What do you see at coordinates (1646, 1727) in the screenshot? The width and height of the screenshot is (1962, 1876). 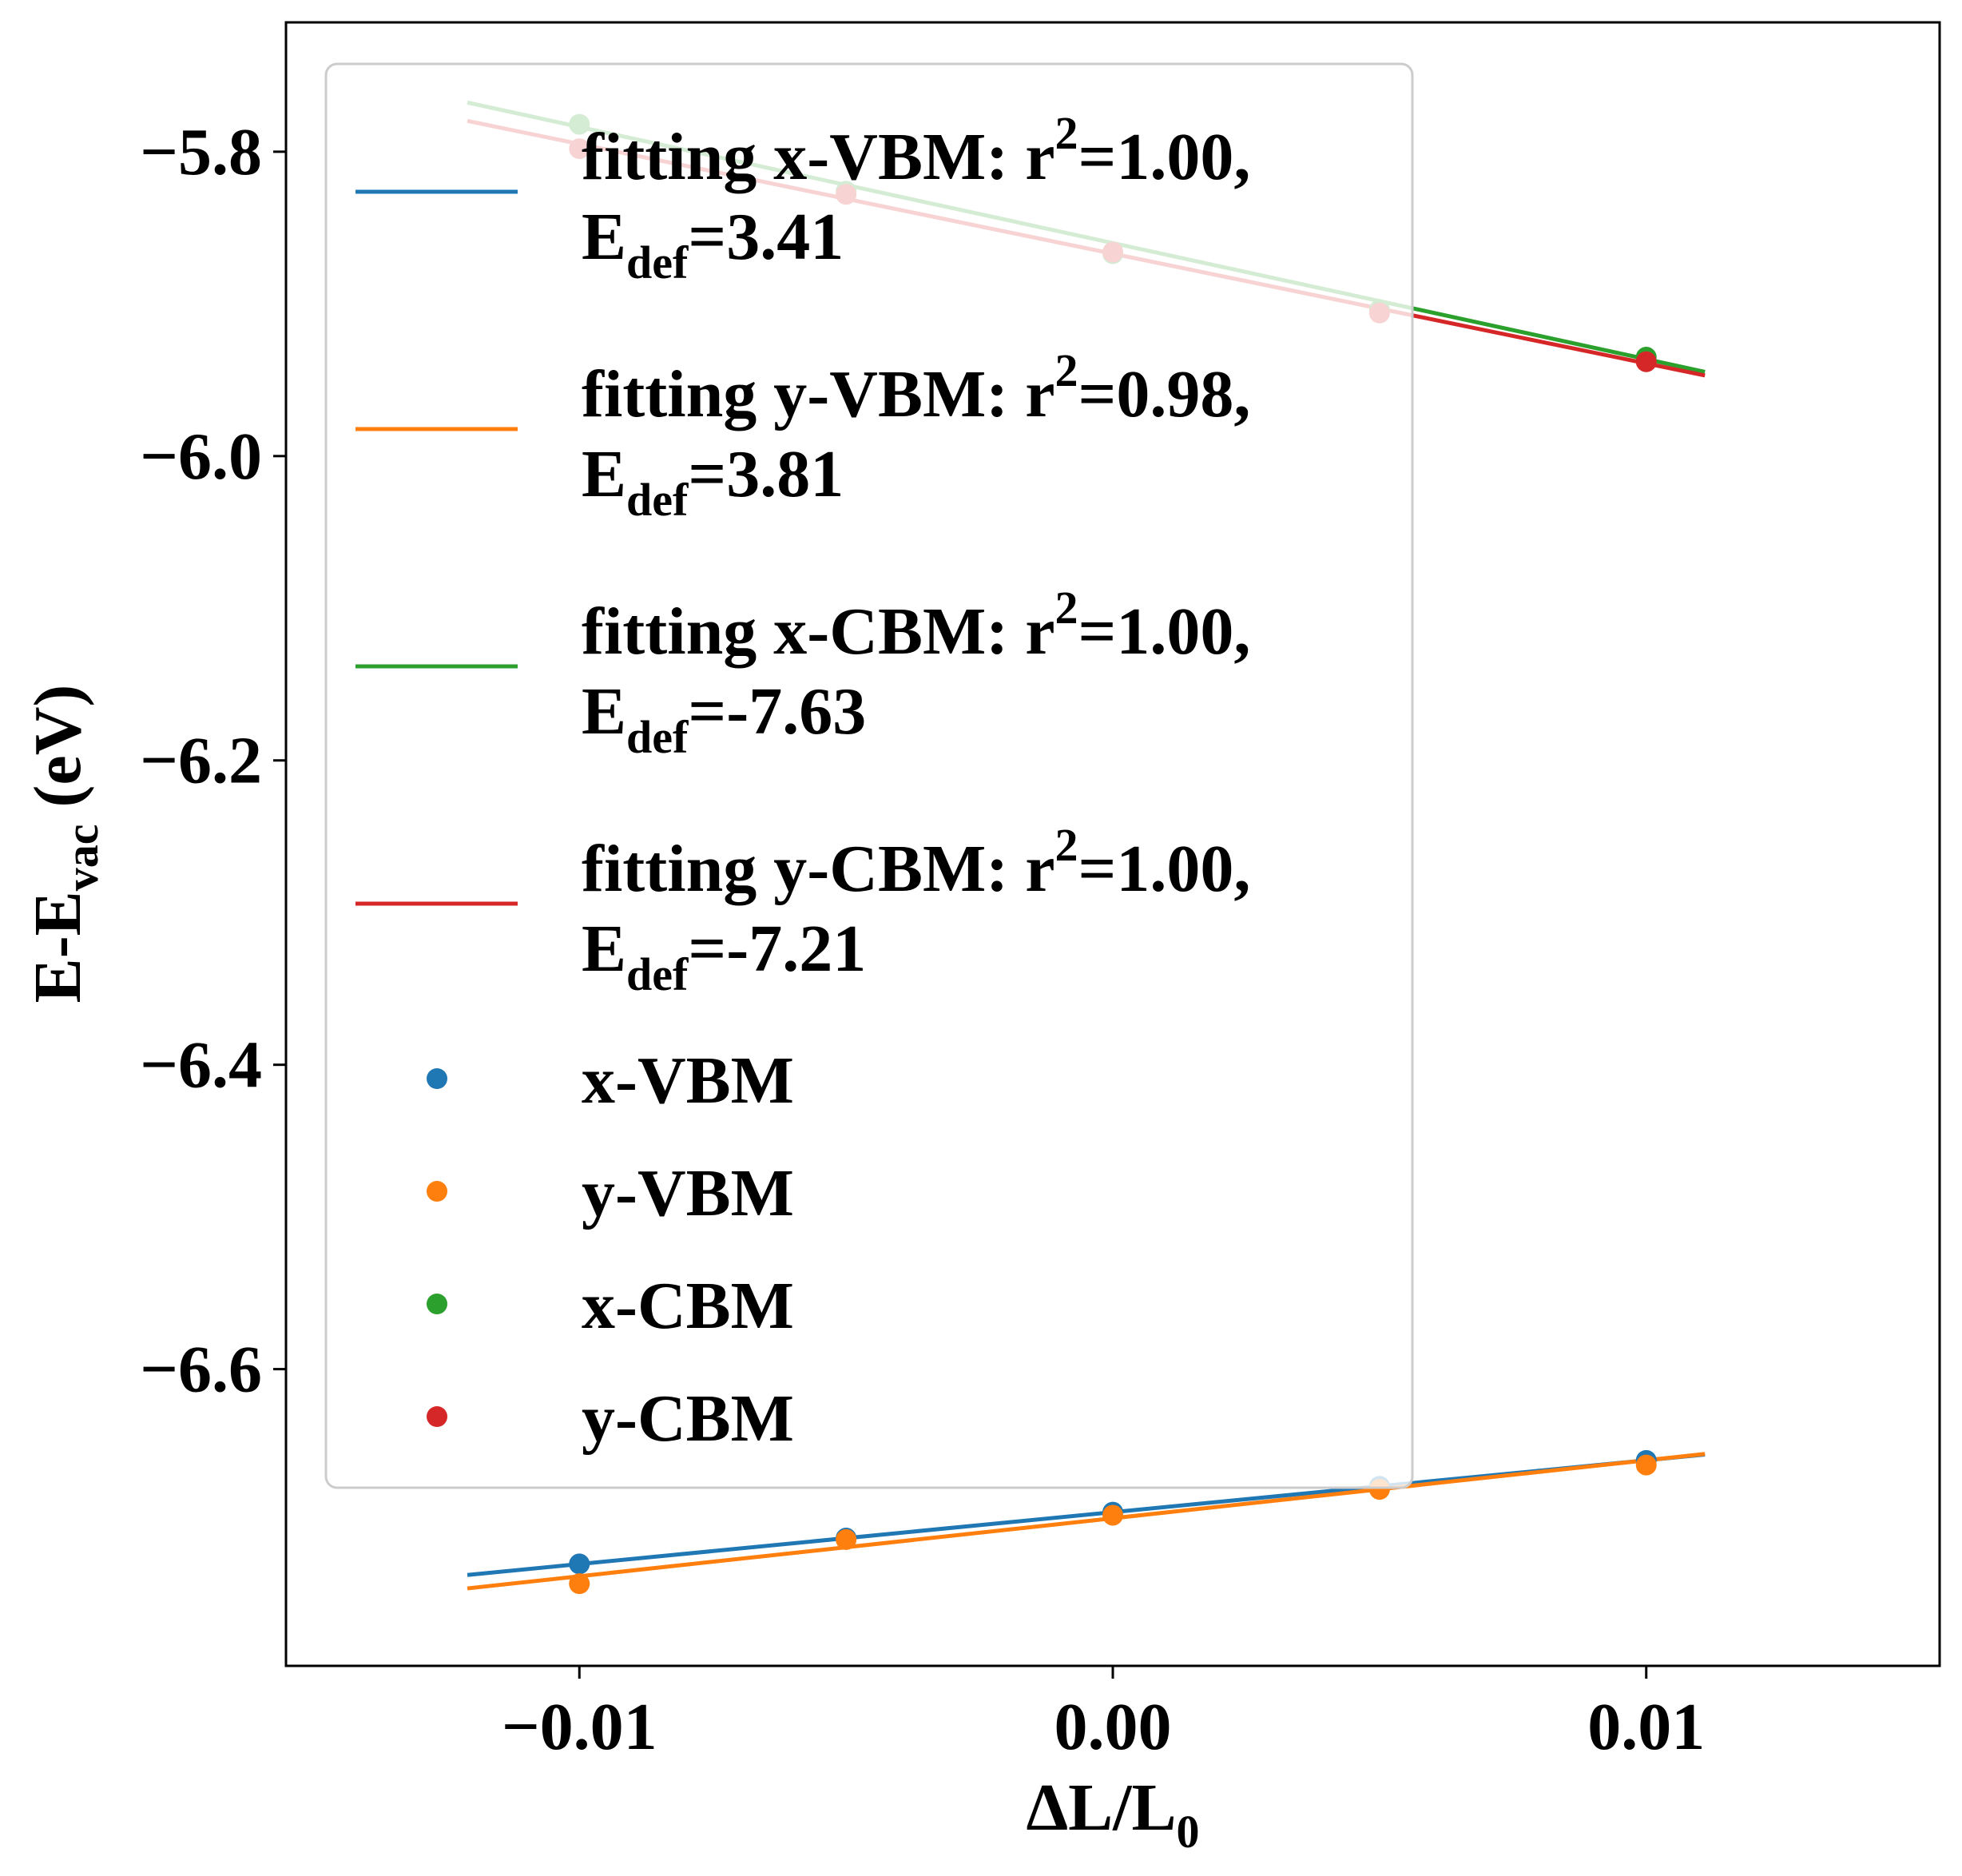 I see `x-tick-label: 0.01` at bounding box center [1646, 1727].